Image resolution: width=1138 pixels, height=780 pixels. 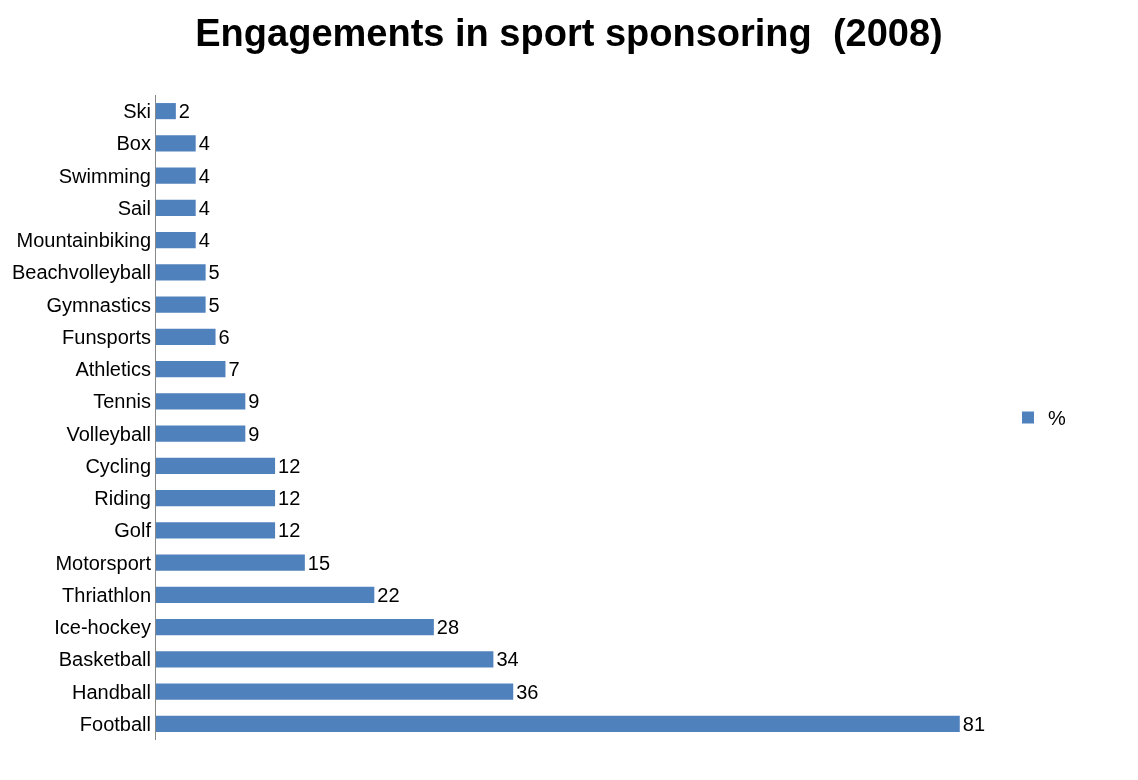 What do you see at coordinates (527, 691) in the screenshot?
I see `data-label: 36` at bounding box center [527, 691].